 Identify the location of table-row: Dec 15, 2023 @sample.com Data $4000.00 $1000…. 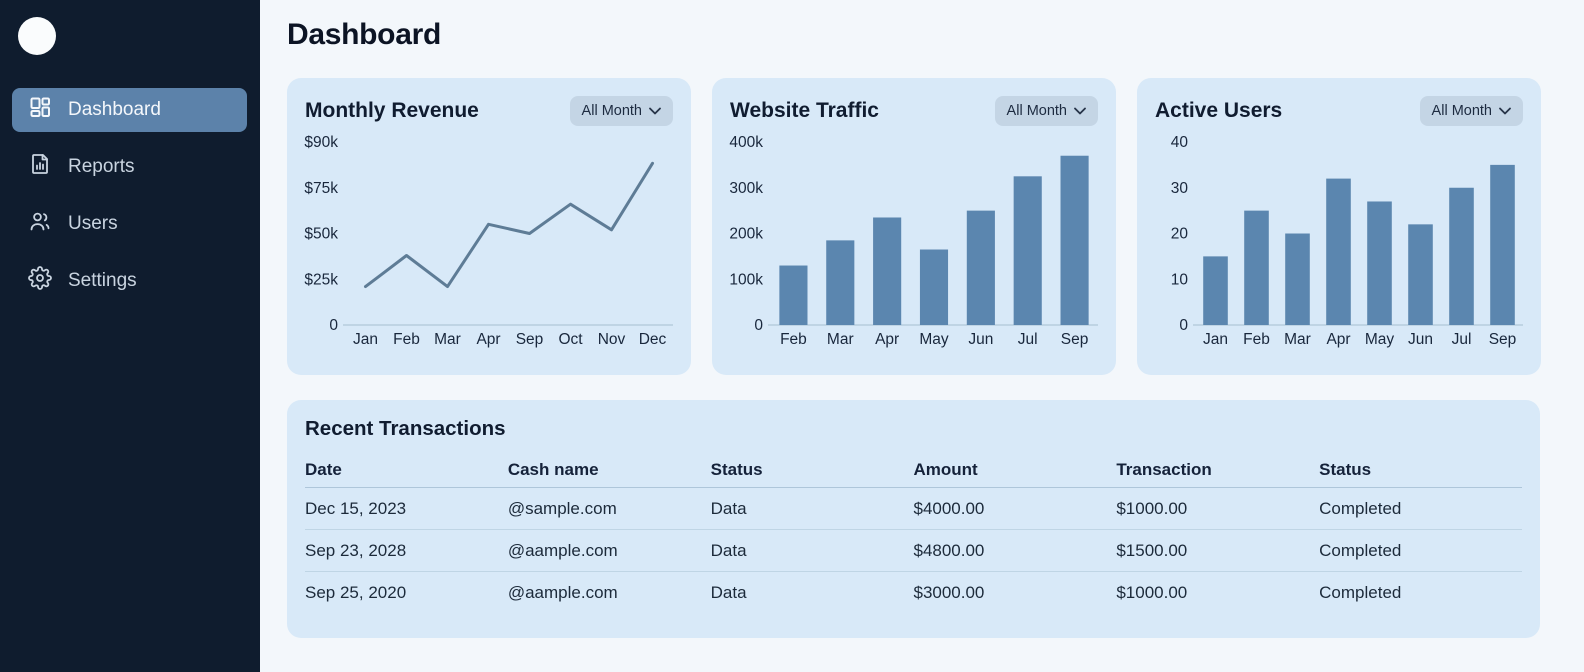
(913, 509).